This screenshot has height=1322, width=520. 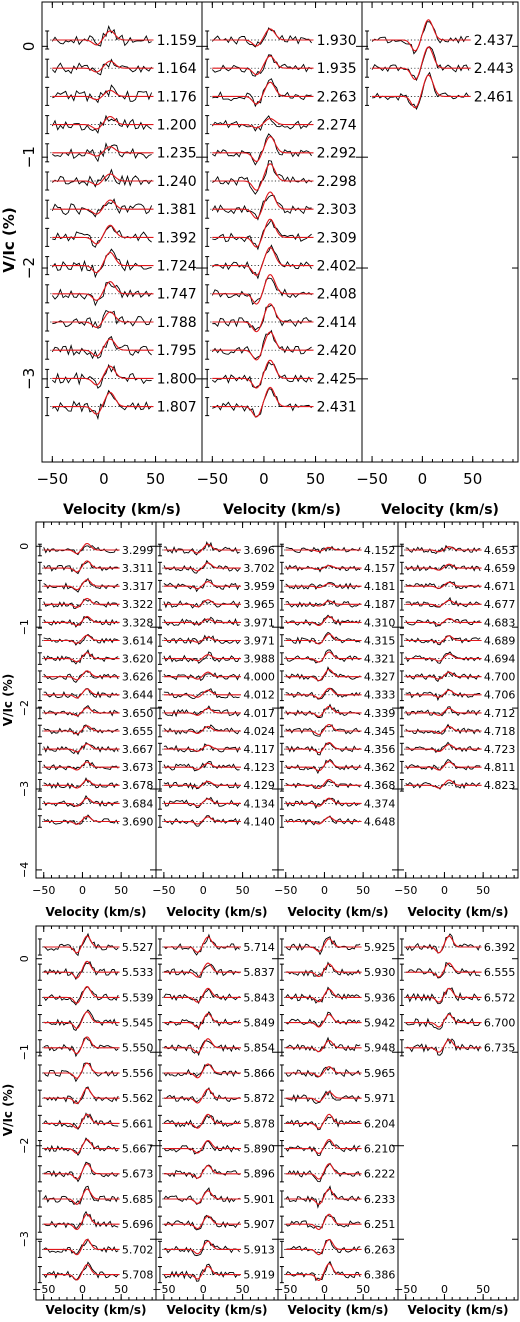 I want to click on profile-4.333: 4.333, so click(x=337, y=694).